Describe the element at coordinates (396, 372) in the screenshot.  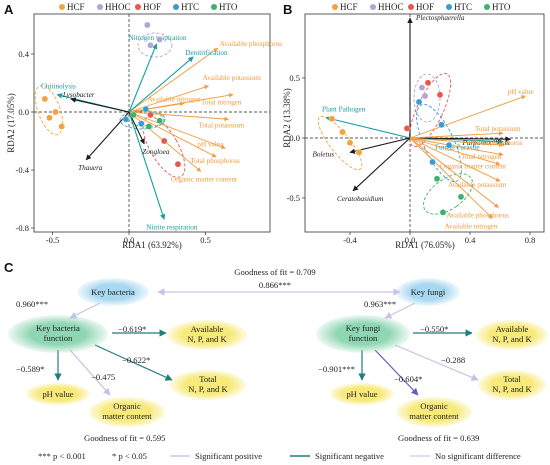
I see `edge-ffunc-om` at that location.